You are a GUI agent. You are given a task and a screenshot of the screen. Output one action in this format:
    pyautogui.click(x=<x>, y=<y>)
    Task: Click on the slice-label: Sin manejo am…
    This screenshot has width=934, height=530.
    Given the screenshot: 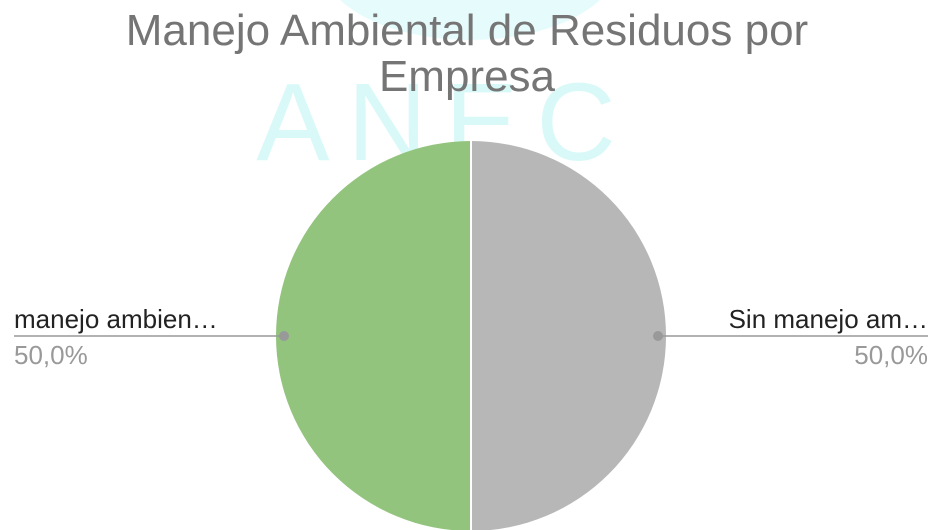 What is the action you would take?
    pyautogui.click(x=828, y=319)
    